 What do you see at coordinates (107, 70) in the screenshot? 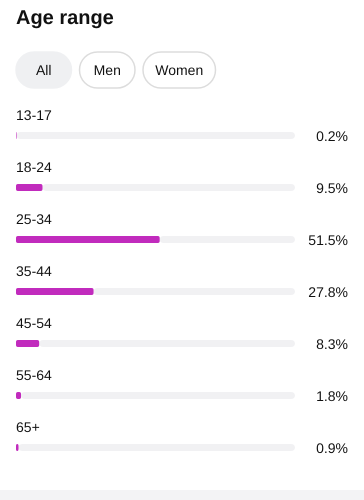
I see `filter-button: Men` at bounding box center [107, 70].